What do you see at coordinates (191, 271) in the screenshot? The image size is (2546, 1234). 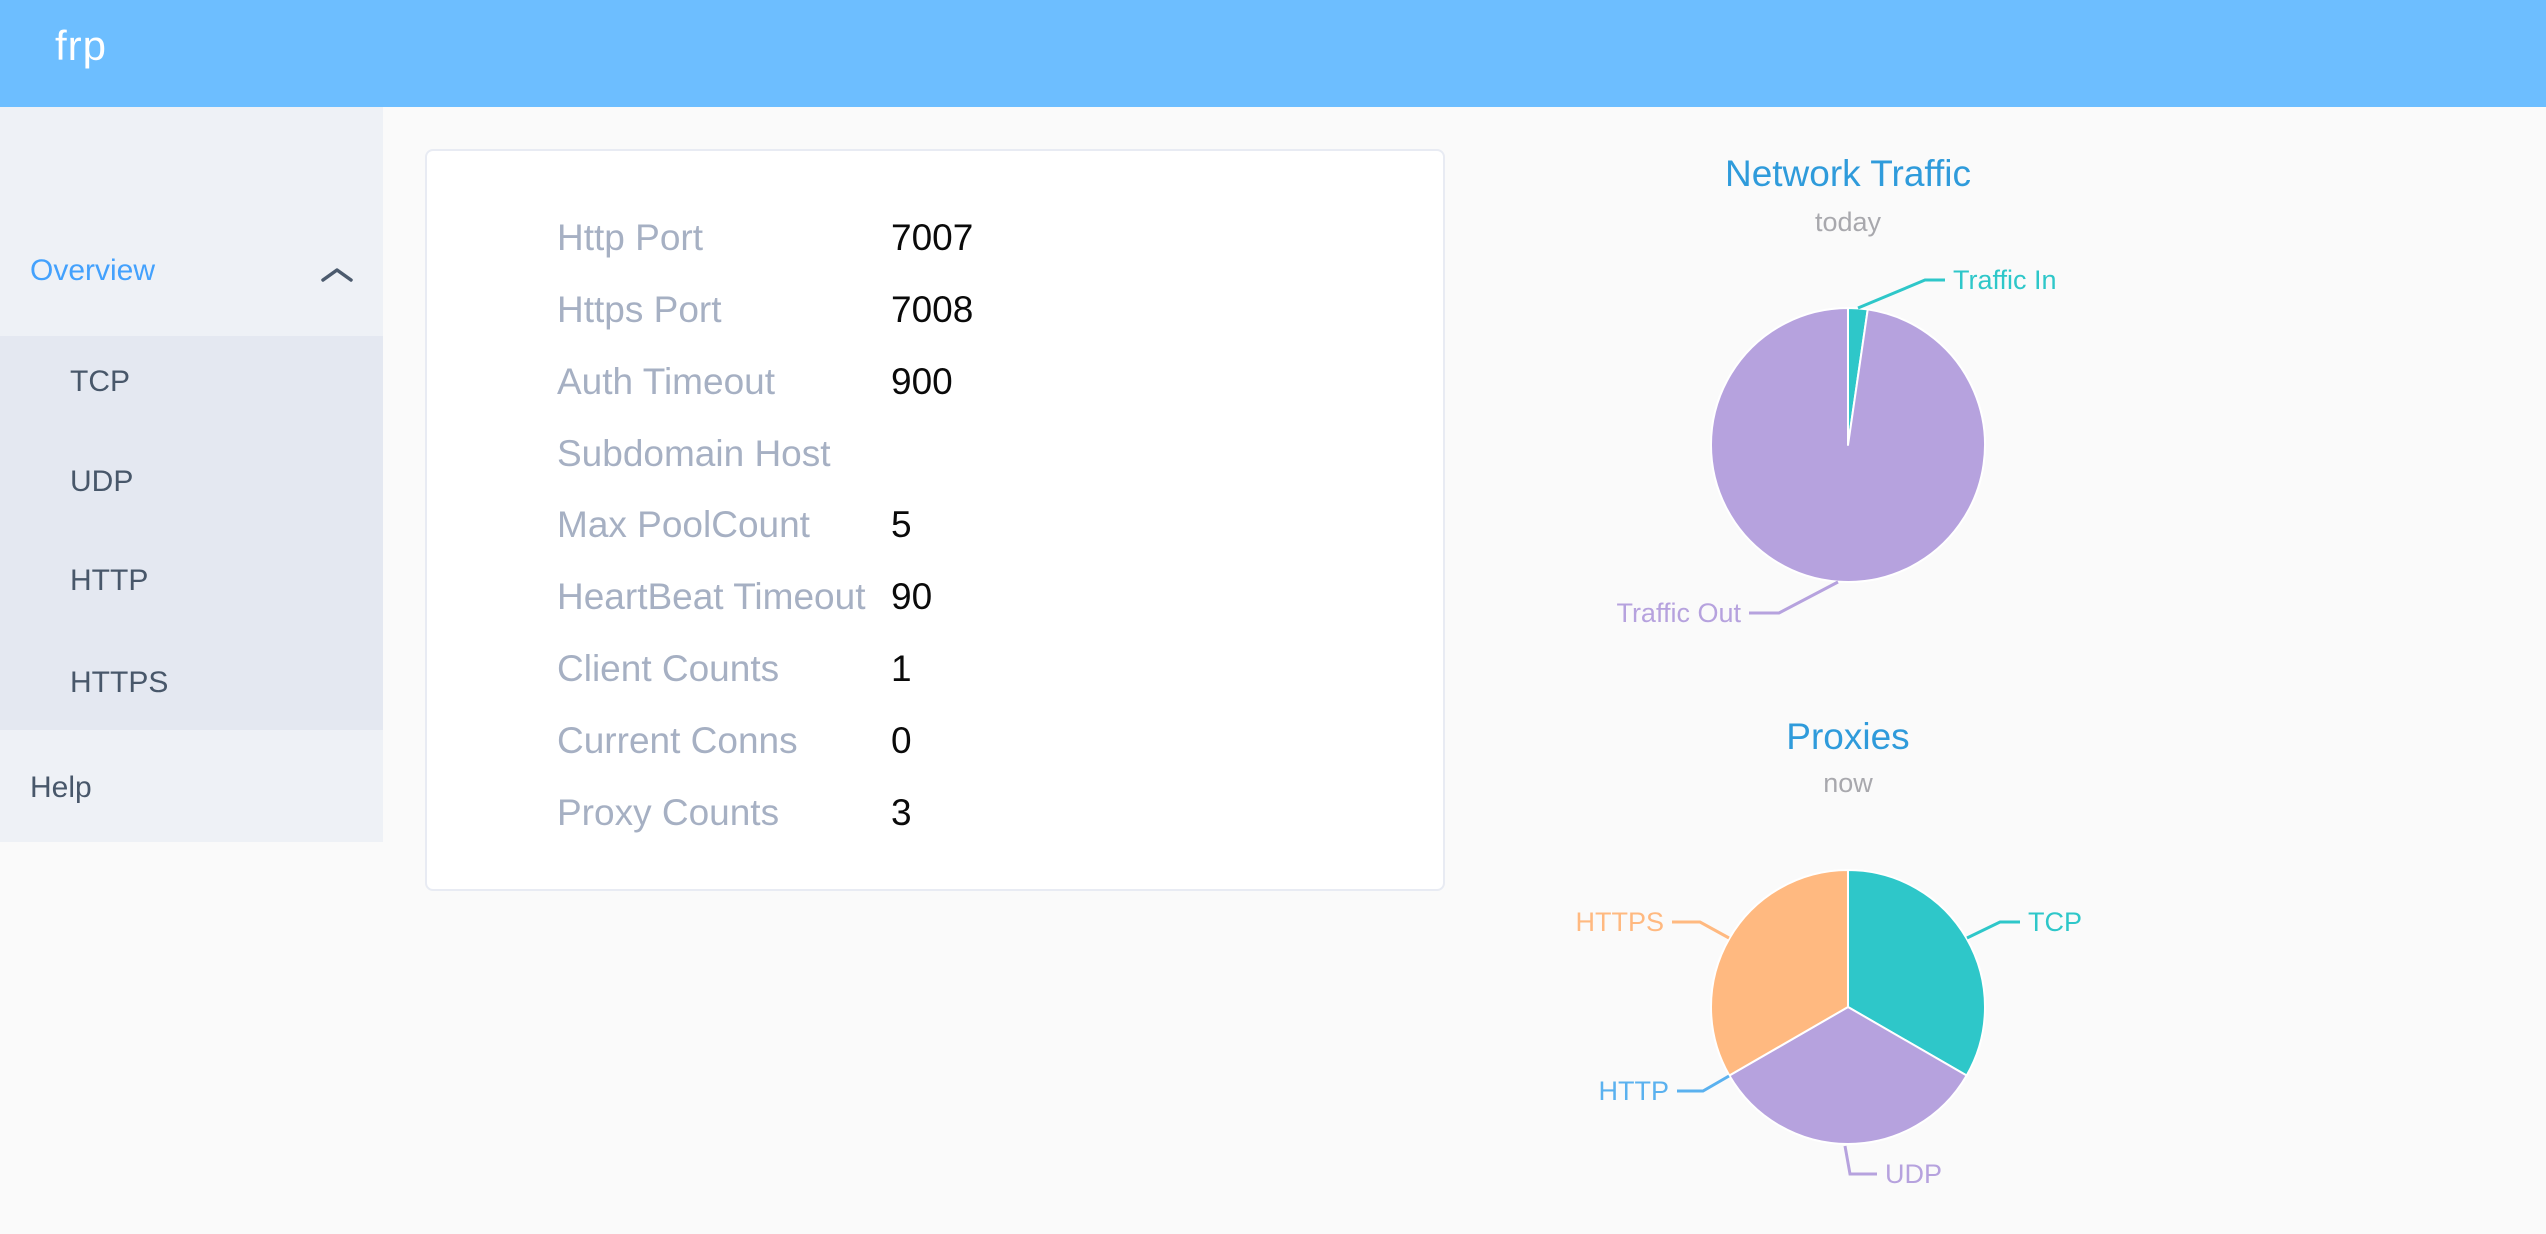 I see `sidebar-item-overview: Overview` at bounding box center [191, 271].